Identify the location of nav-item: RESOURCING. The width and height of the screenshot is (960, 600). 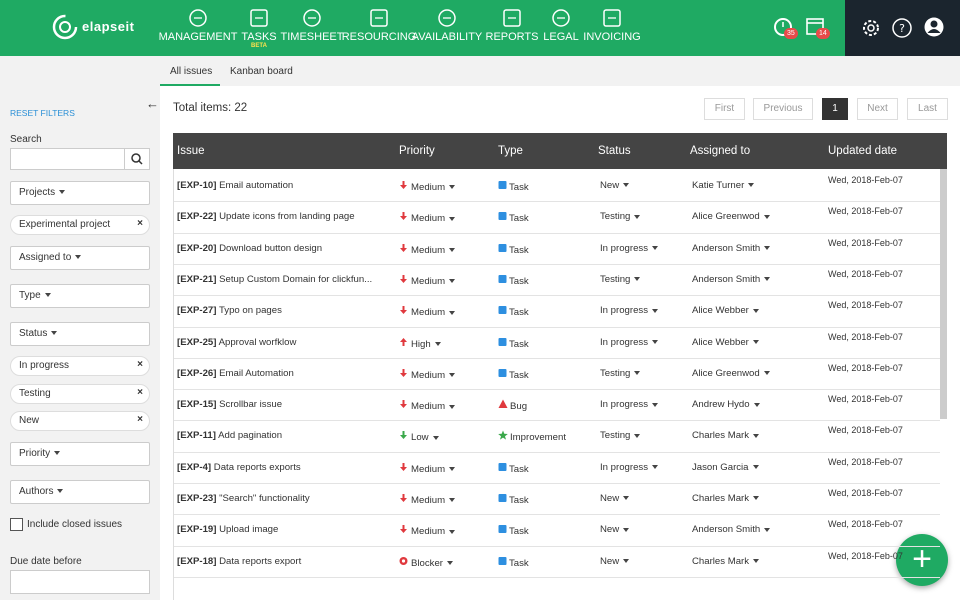
(379, 37).